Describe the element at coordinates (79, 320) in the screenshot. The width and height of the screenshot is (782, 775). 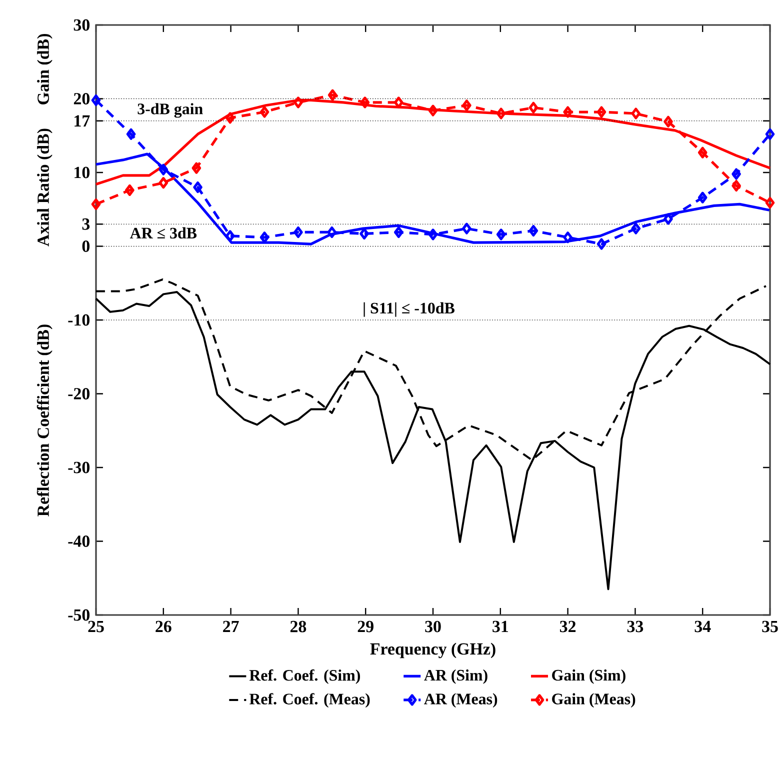
I see `y-tick-label: -10` at that location.